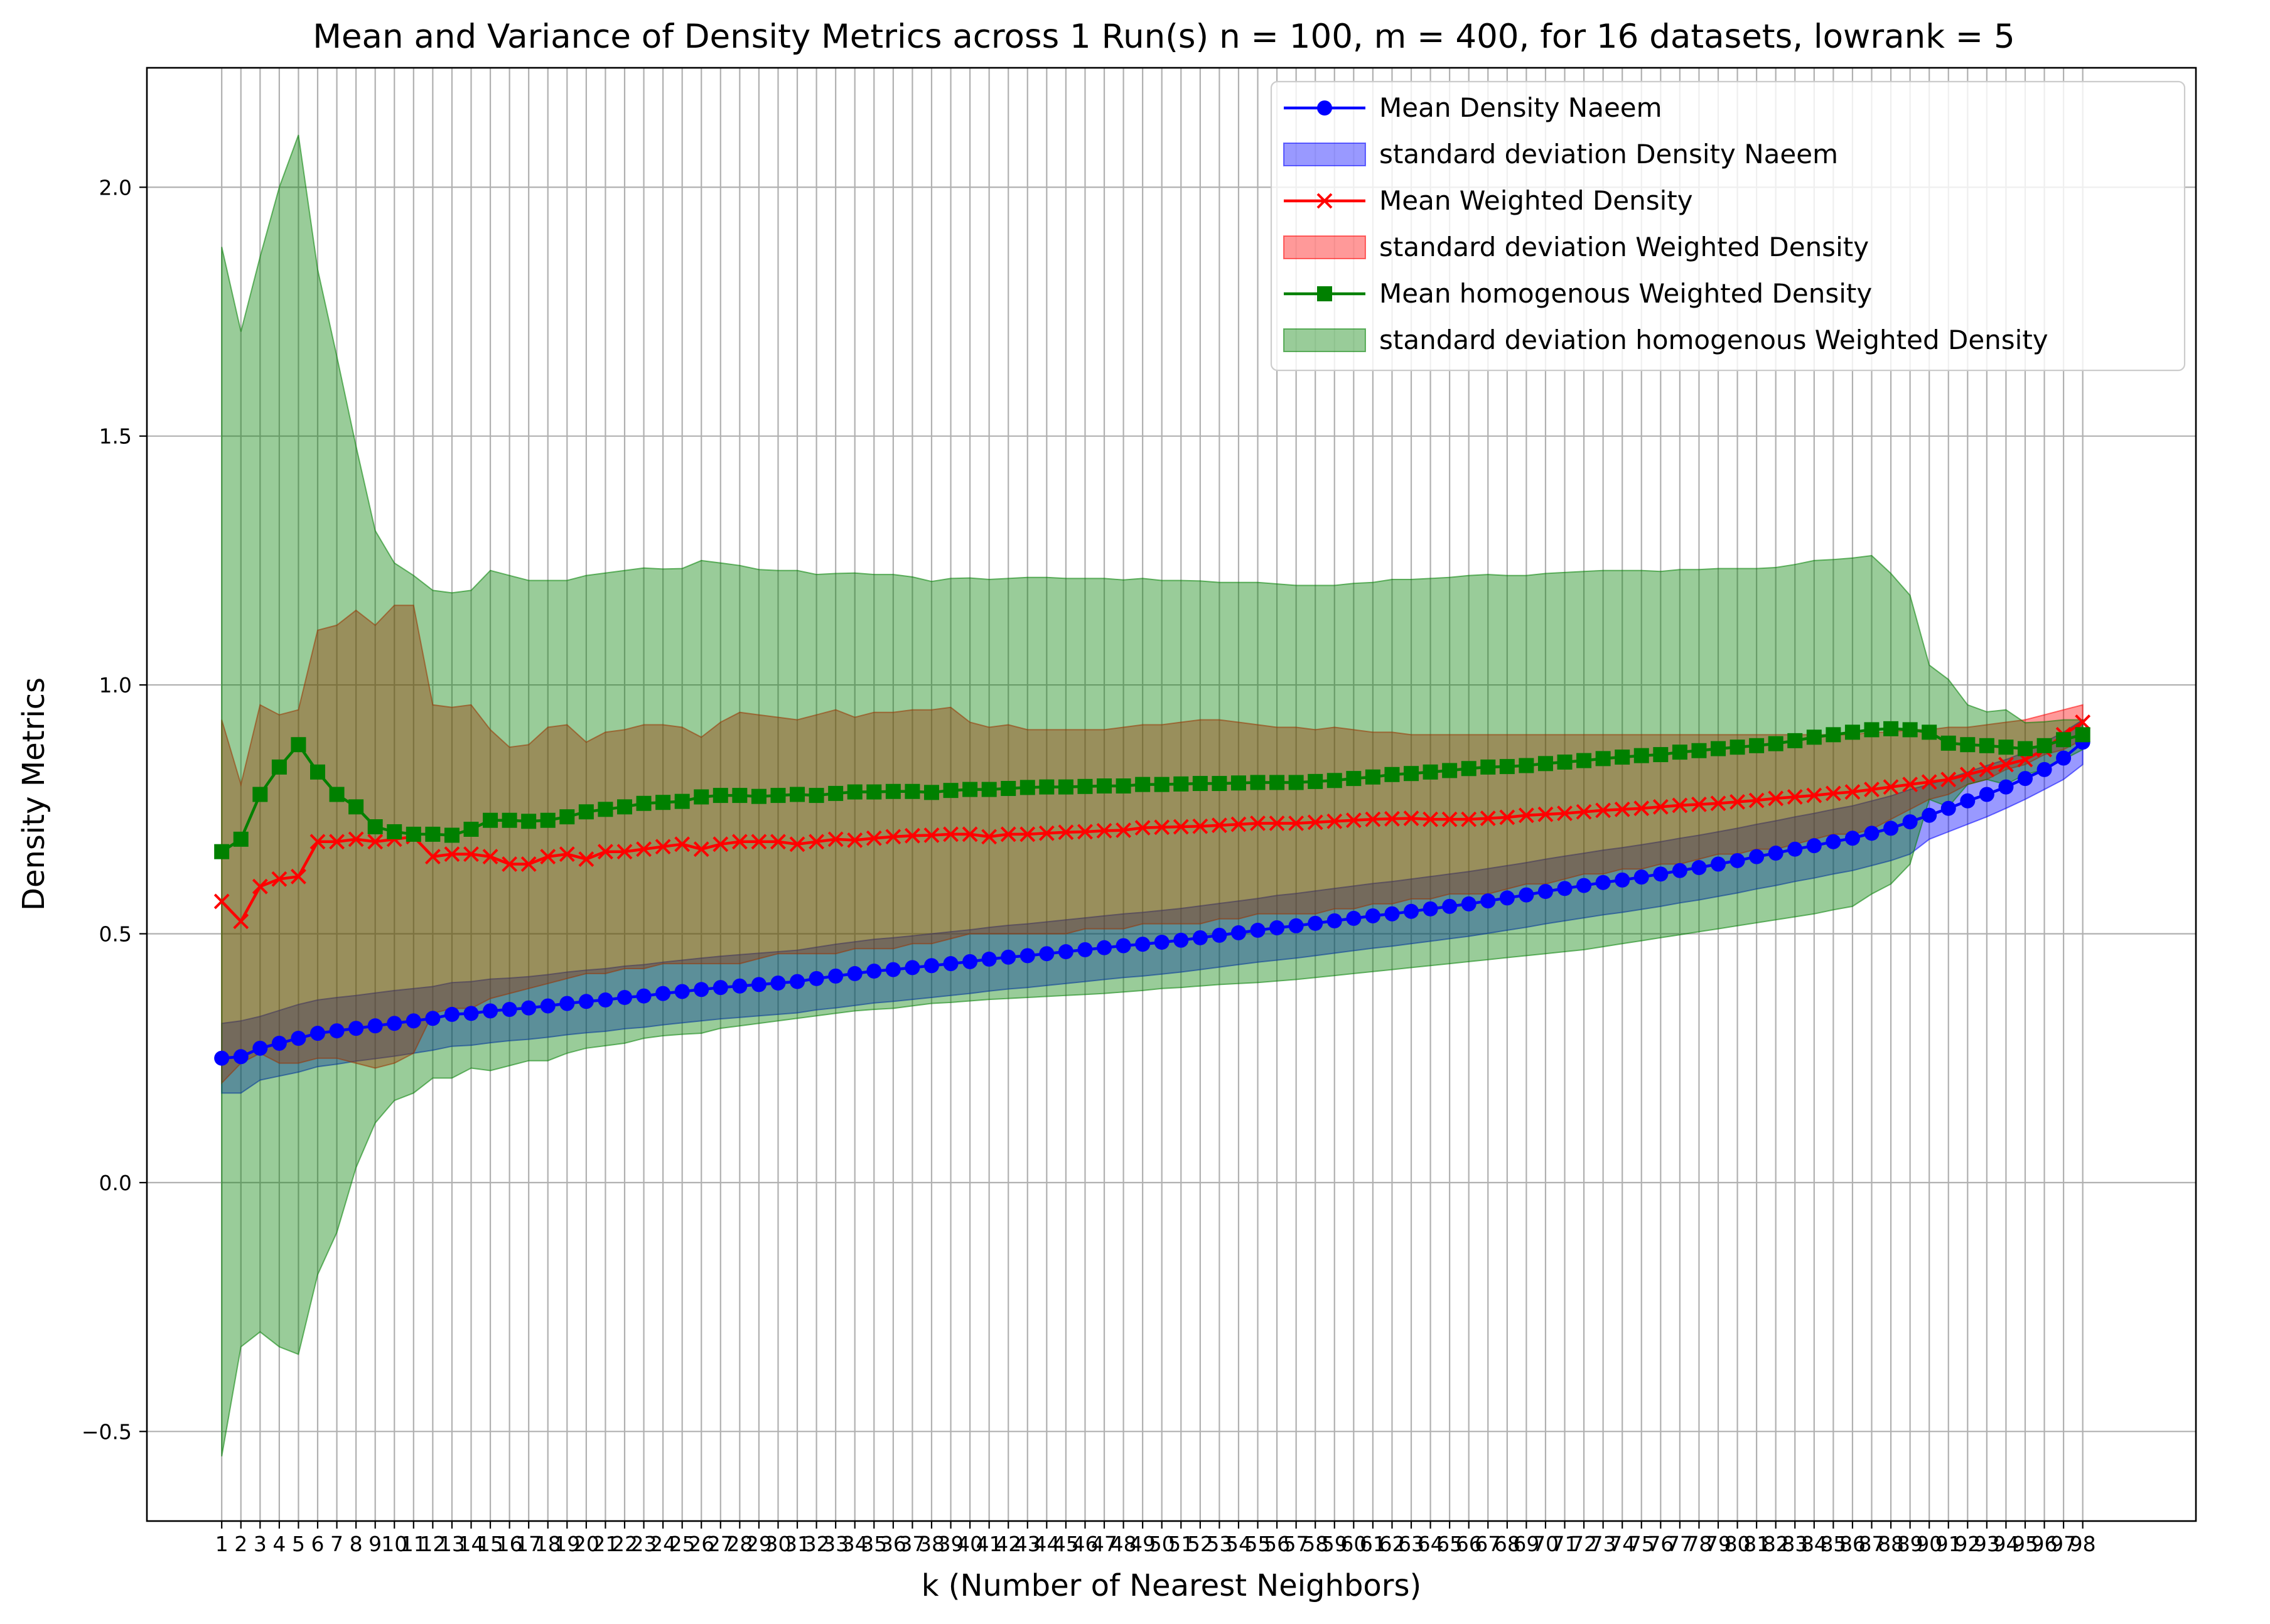 This screenshot has height=1624, width=2270. What do you see at coordinates (1324, 293) in the screenshot?
I see `legend-marker` at bounding box center [1324, 293].